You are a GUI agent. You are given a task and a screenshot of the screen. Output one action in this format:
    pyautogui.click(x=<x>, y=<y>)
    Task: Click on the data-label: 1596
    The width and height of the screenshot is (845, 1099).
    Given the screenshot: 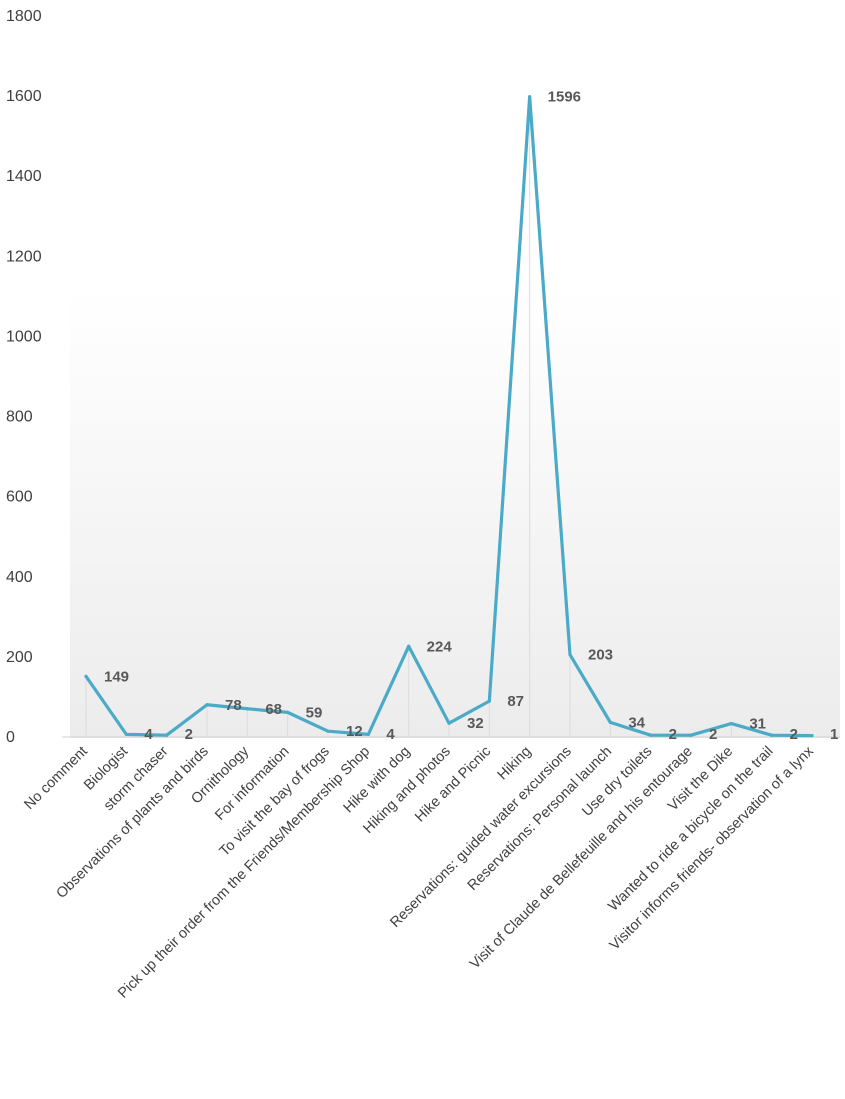 What is the action you would take?
    pyautogui.click(x=564, y=97)
    